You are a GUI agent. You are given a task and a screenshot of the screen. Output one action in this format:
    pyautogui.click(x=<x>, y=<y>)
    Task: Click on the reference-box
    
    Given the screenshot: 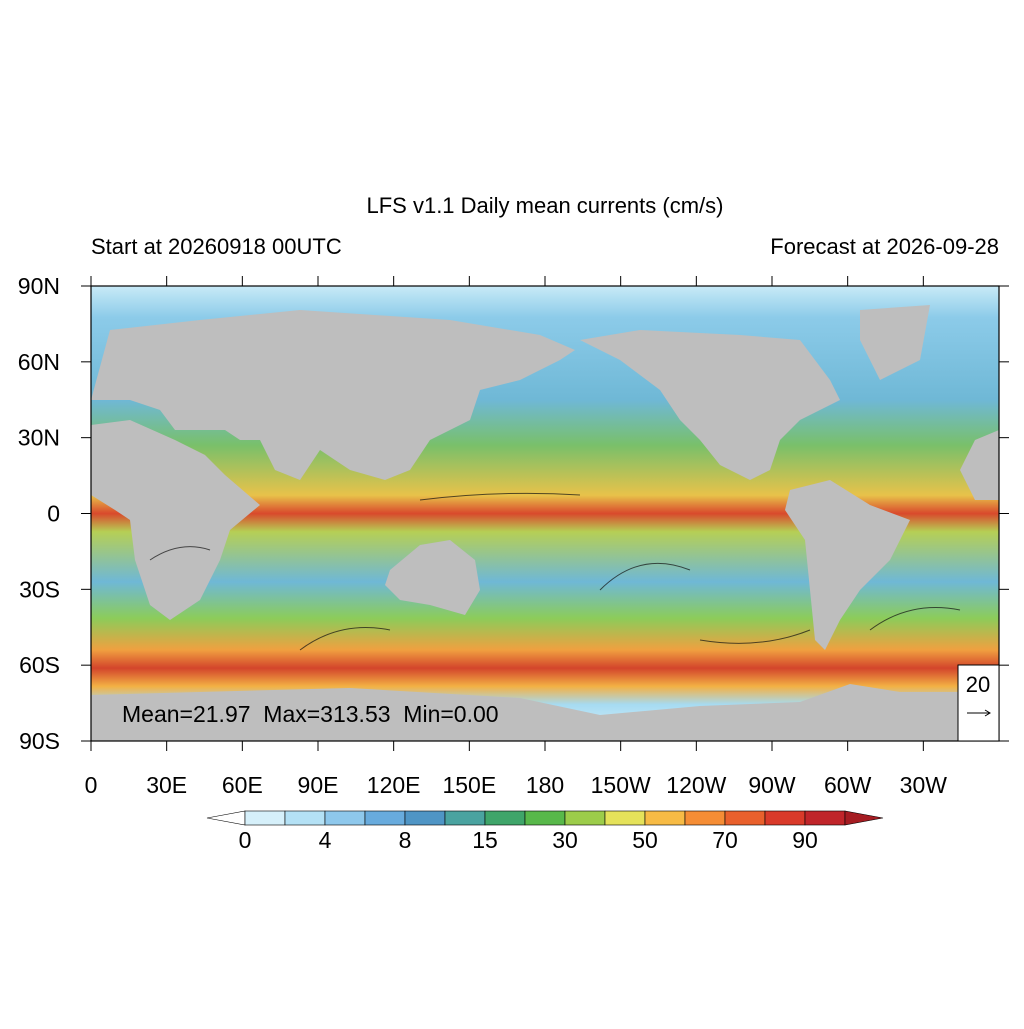 What is the action you would take?
    pyautogui.click(x=978, y=703)
    